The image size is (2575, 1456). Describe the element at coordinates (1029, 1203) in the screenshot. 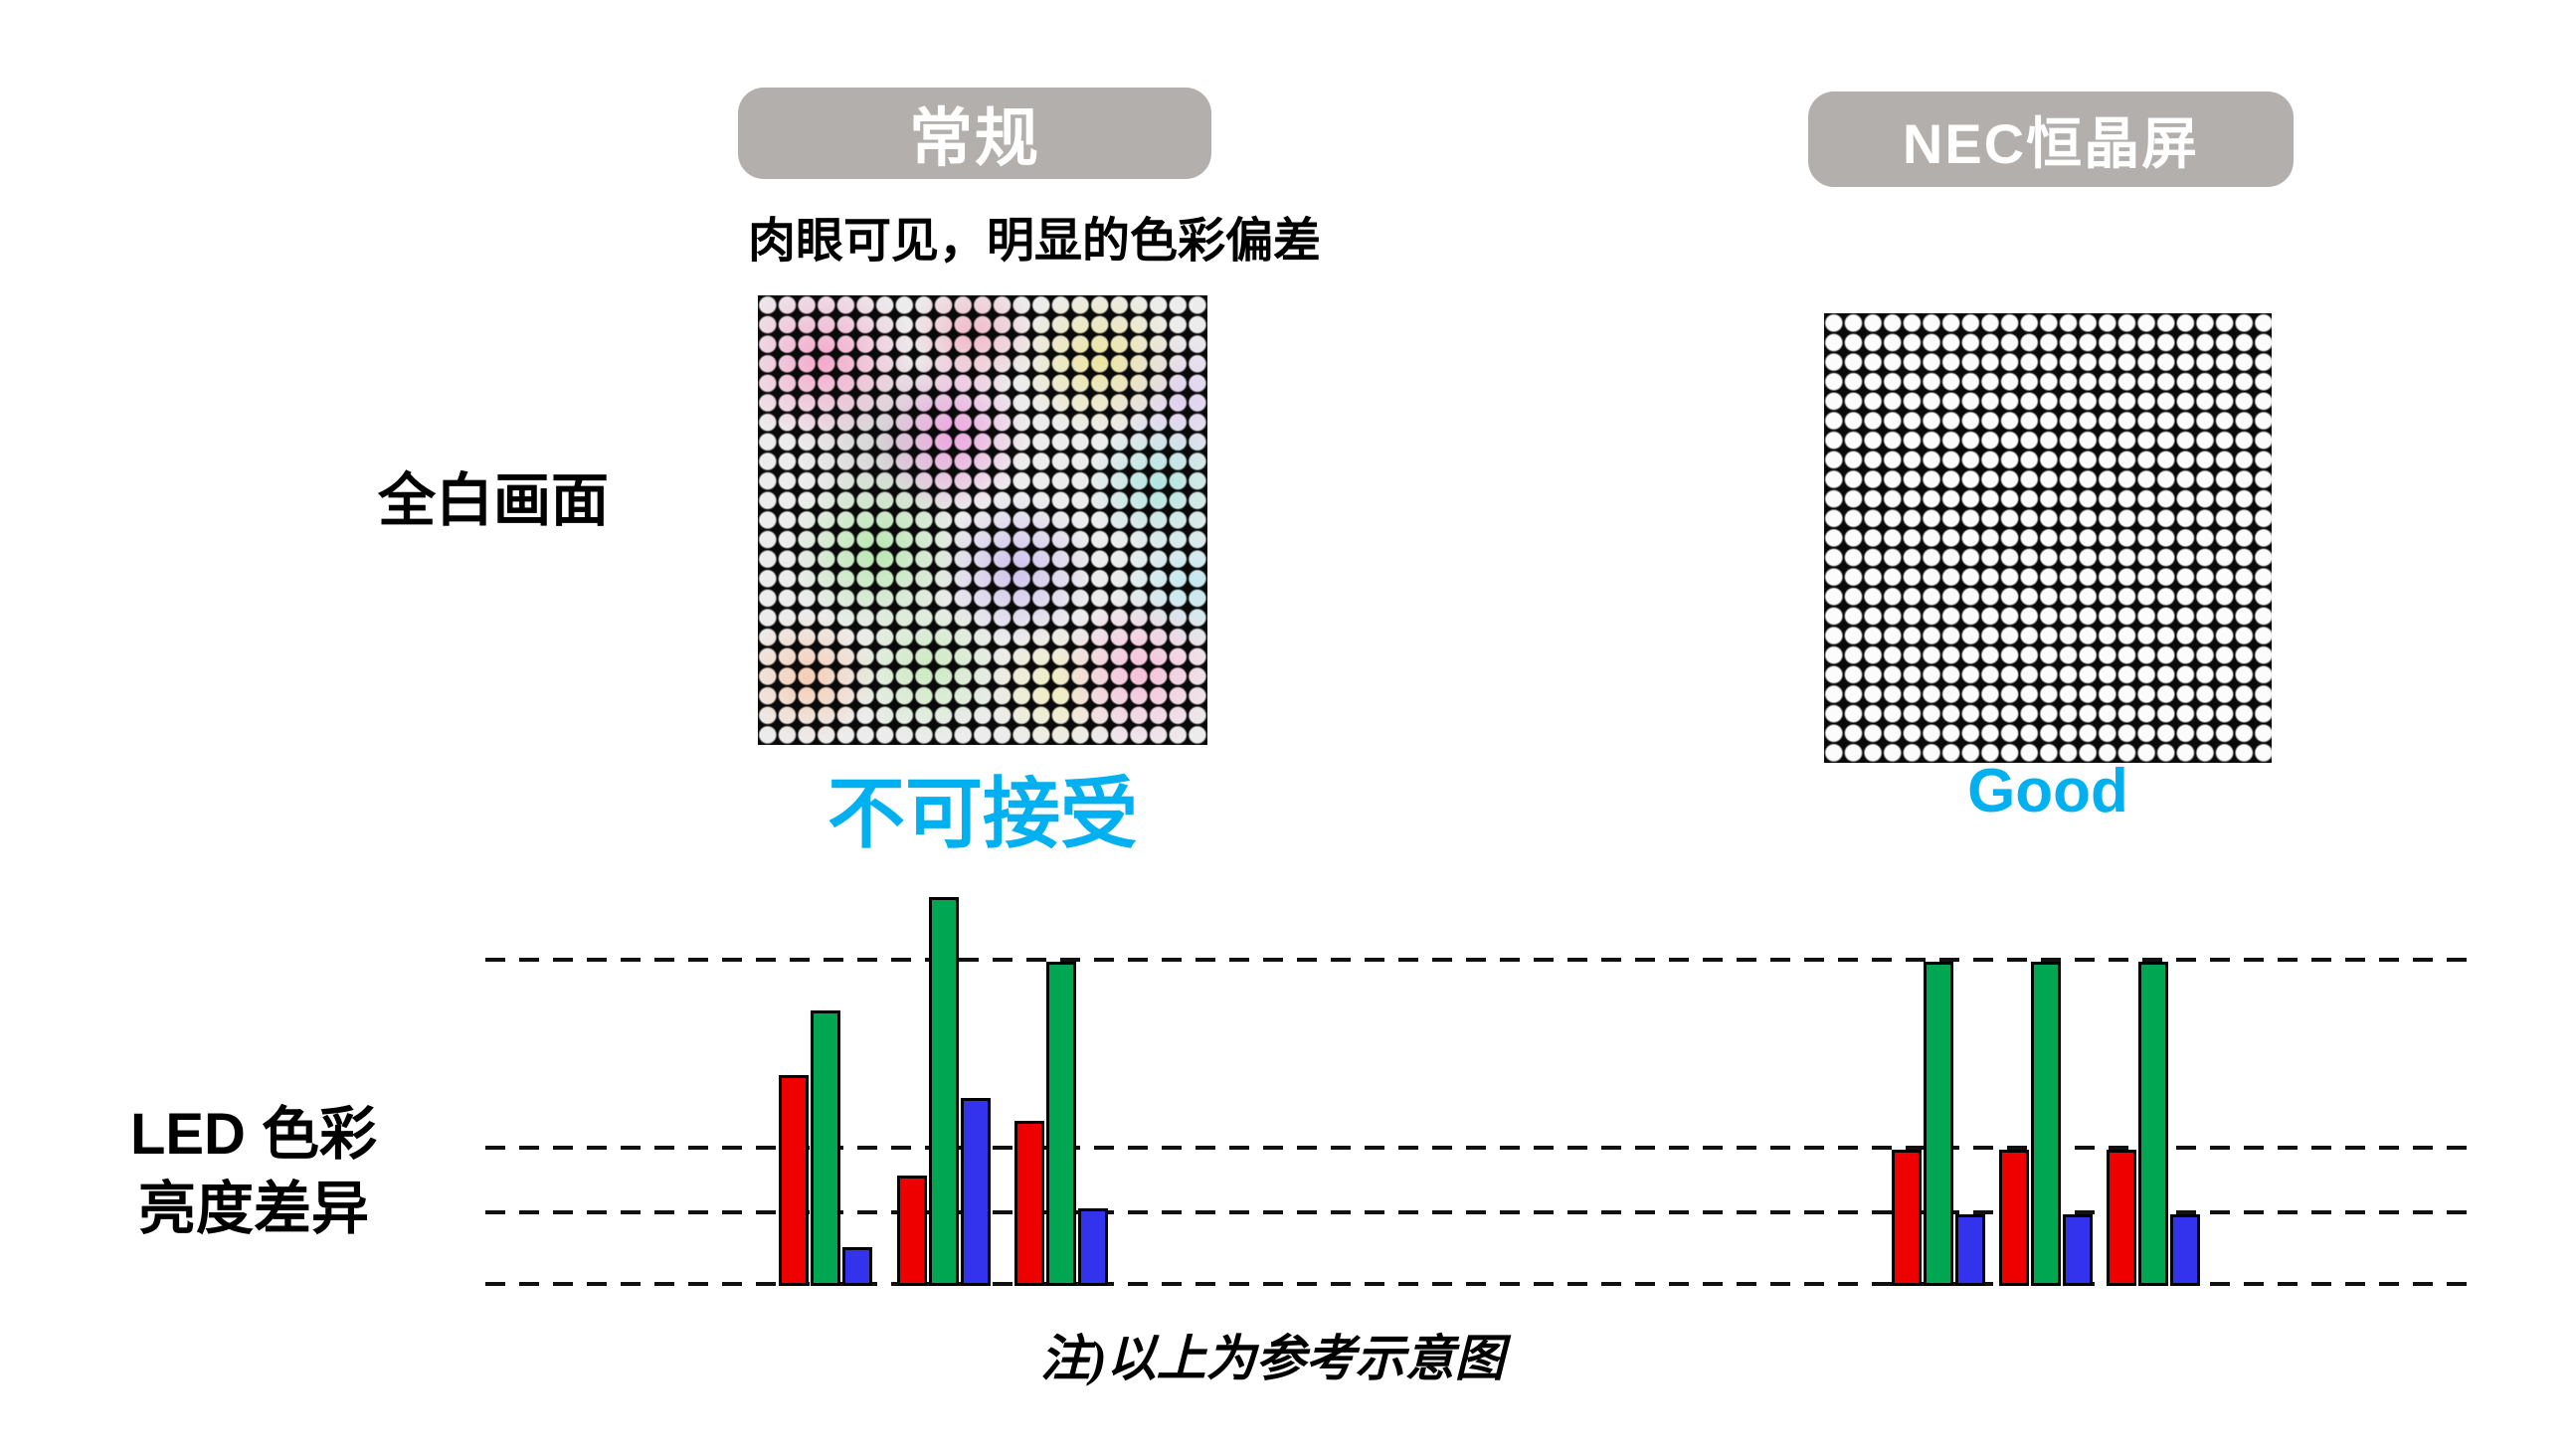

I see `bar-常规-3-R` at that location.